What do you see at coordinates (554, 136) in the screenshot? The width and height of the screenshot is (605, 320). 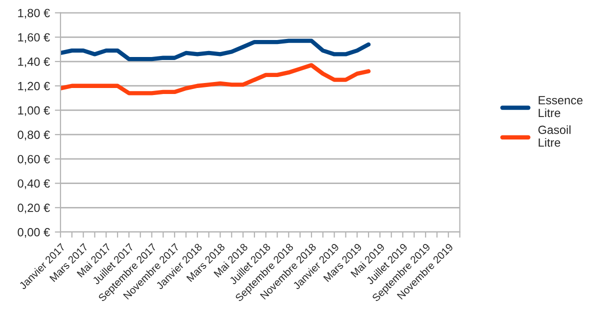 I see `legend-label: Gasoil Litre` at bounding box center [554, 136].